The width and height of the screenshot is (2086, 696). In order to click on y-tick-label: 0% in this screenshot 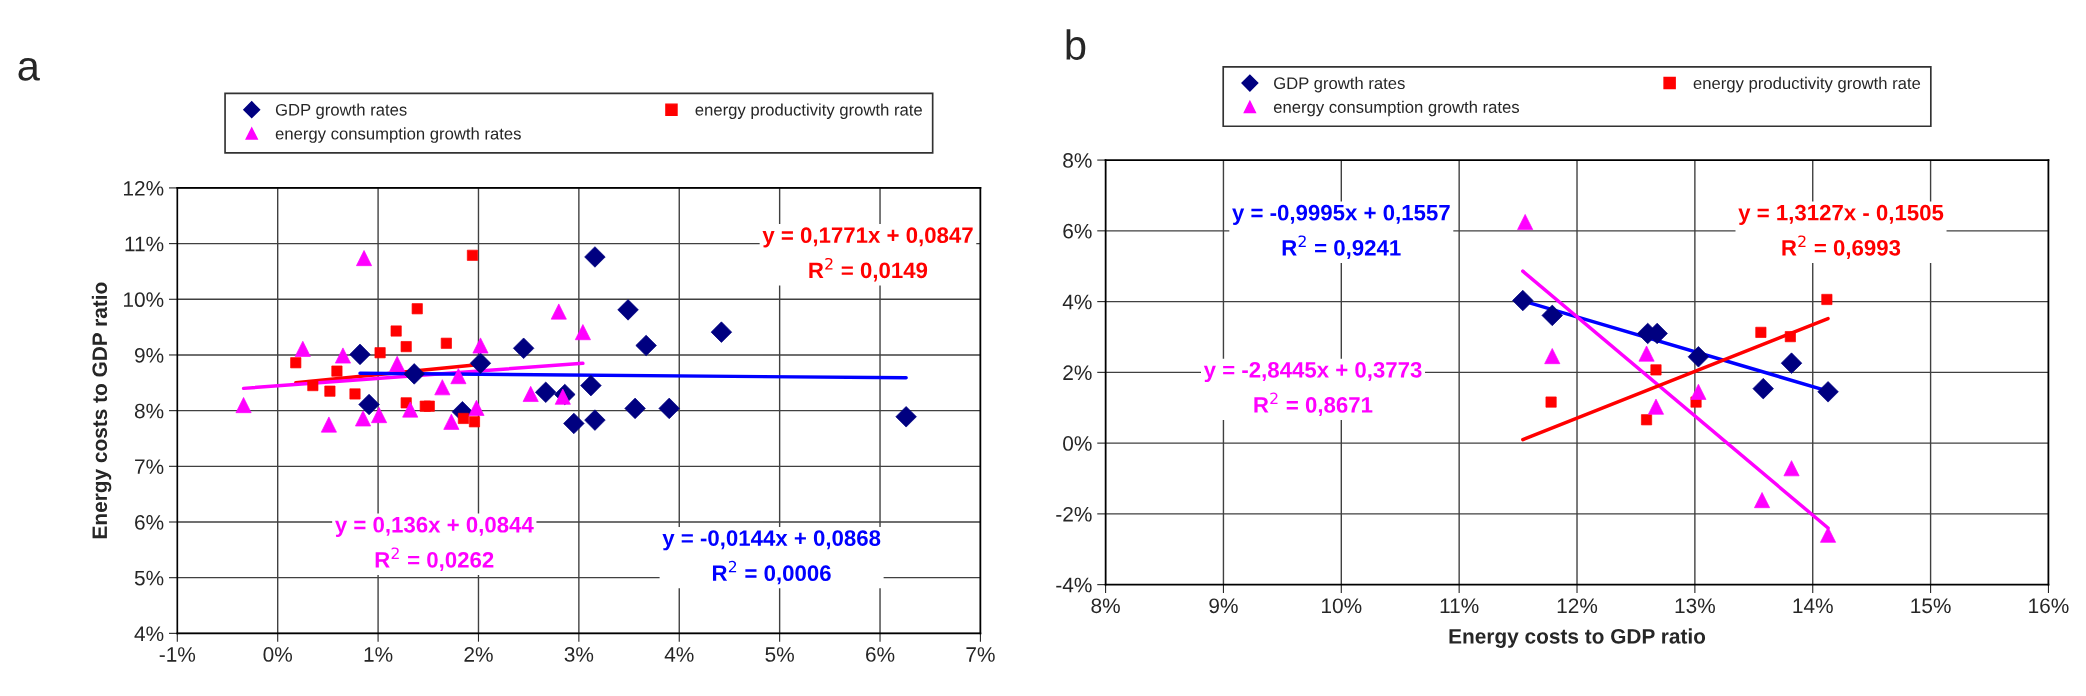, I will do `click(1077, 443)`.